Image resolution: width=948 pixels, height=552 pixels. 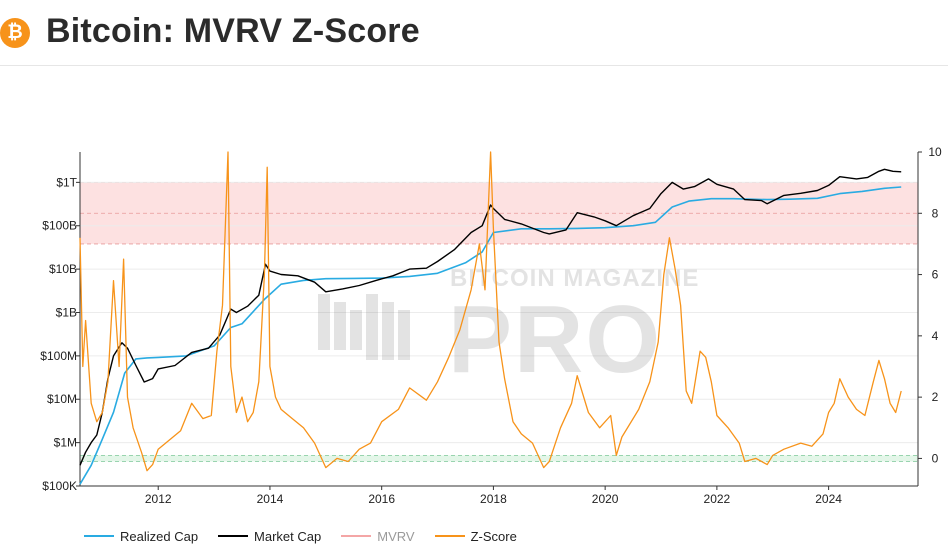 I want to click on left-tick-label: $100K, so click(x=59, y=486).